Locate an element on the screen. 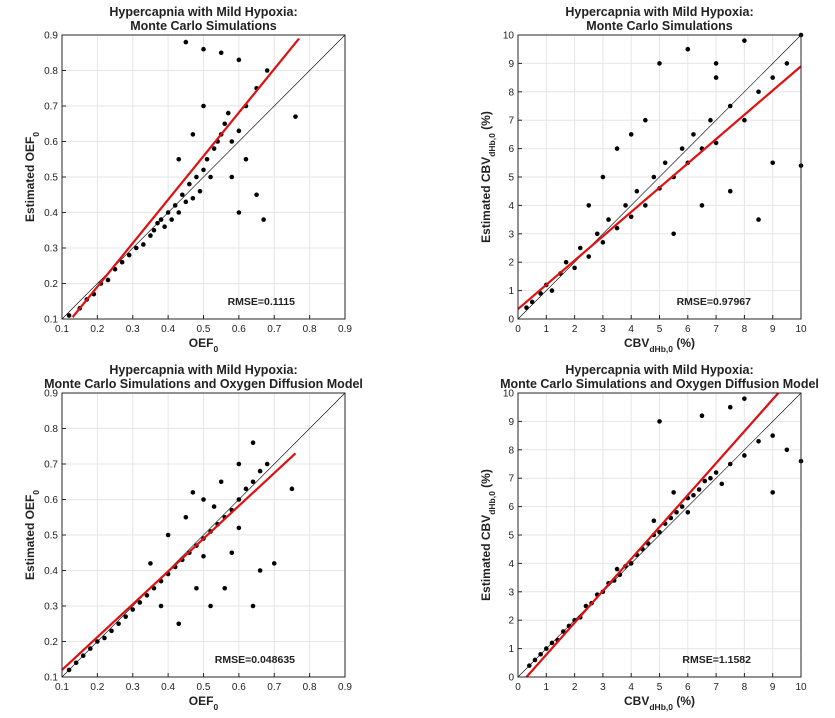  x-tick-label: 1 is located at coordinates (547, 687).